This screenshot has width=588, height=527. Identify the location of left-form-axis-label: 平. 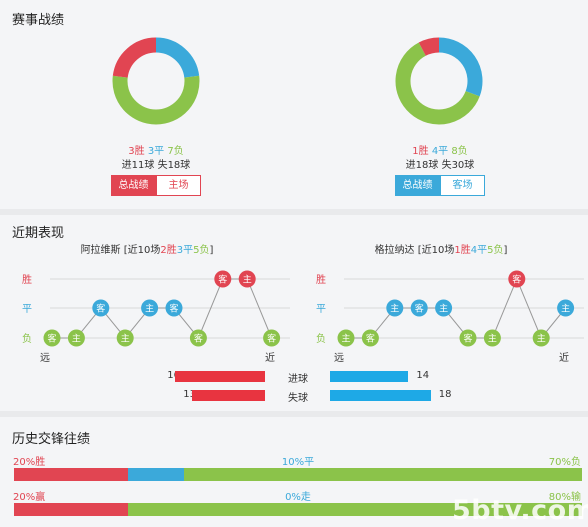
(27, 309).